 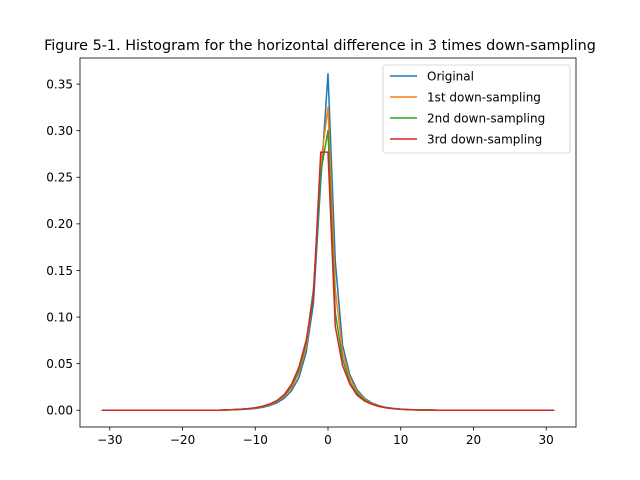 What do you see at coordinates (59, 317) in the screenshot?
I see `y-tick-label: 0.10` at bounding box center [59, 317].